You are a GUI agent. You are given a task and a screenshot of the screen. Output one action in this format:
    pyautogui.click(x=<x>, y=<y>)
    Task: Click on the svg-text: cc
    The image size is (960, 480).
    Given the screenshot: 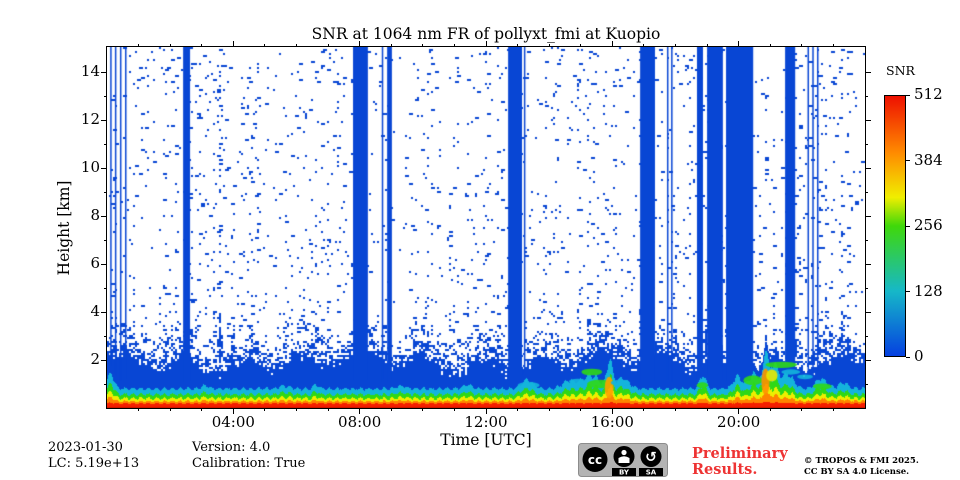 What is the action you would take?
    pyautogui.click(x=595, y=460)
    